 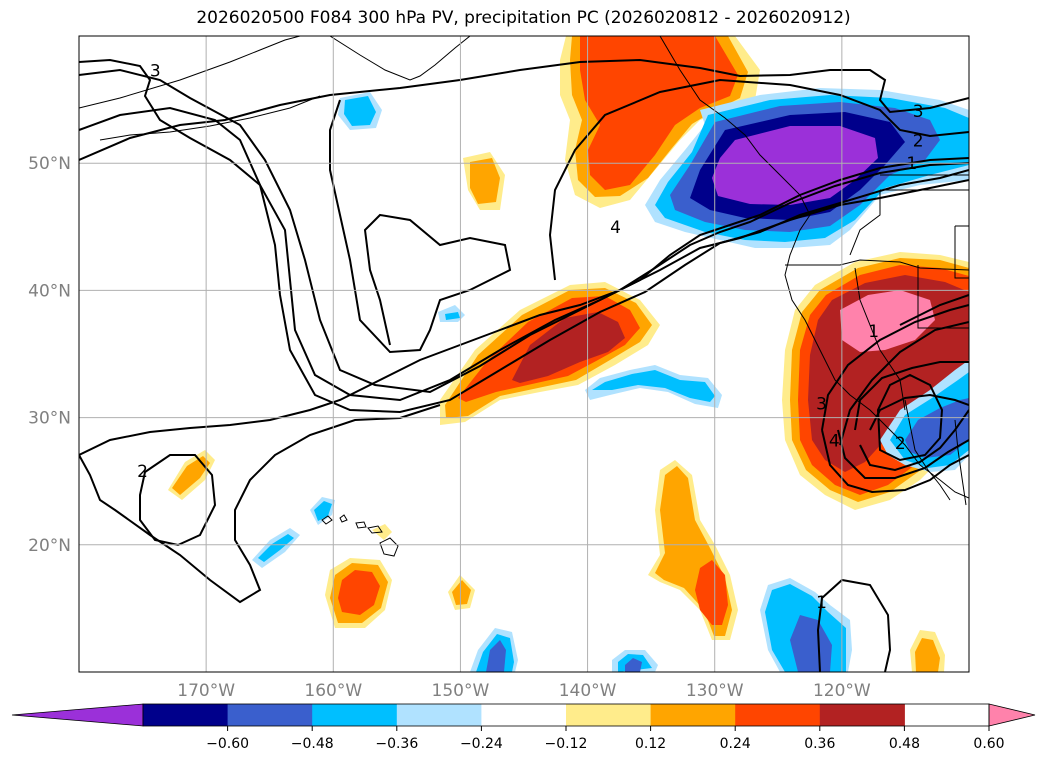 What do you see at coordinates (312, 744) in the screenshot?
I see `colorbar-tick-label: −0.48` at bounding box center [312, 744].